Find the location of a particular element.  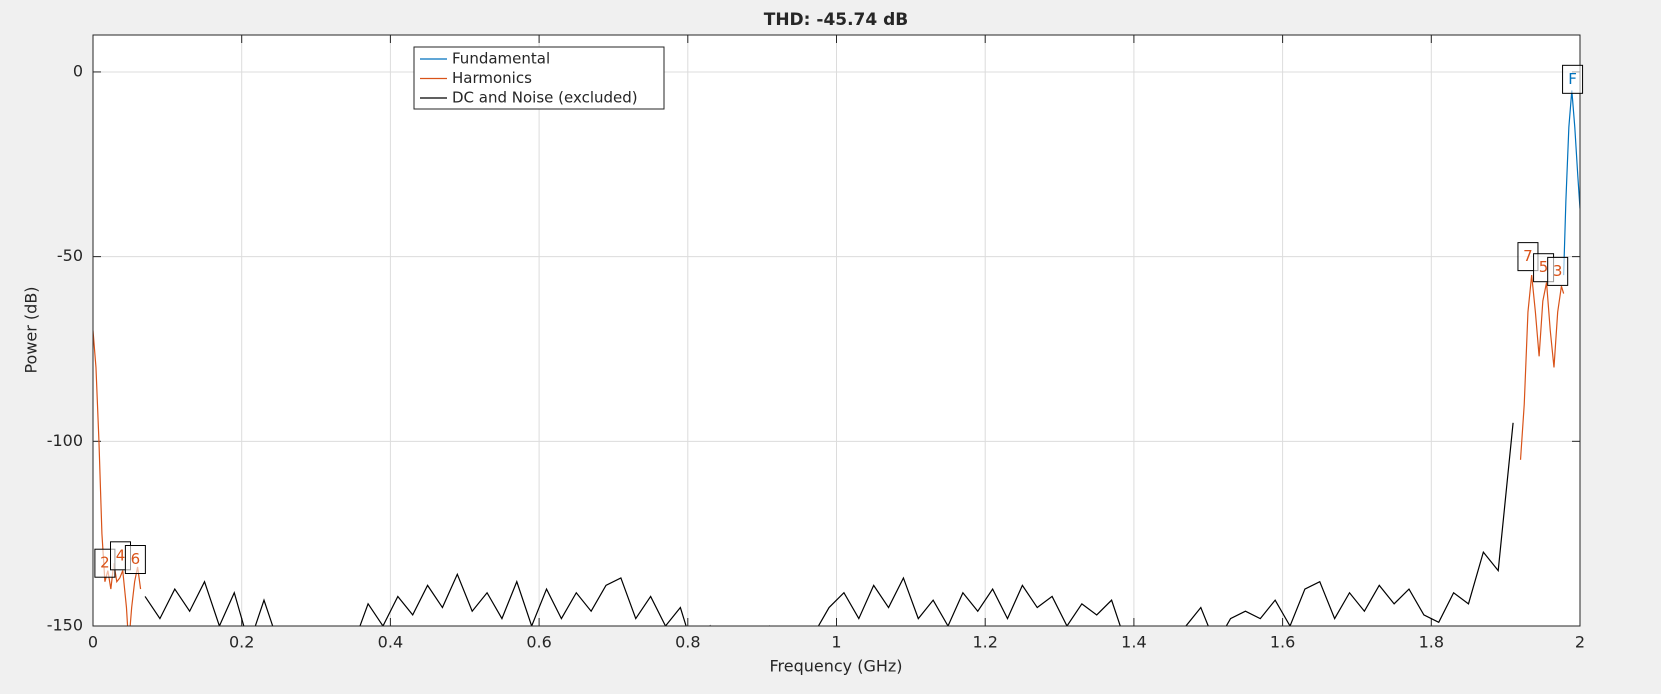

x-axis-label: Frequency (GHz) is located at coordinates (835, 666).